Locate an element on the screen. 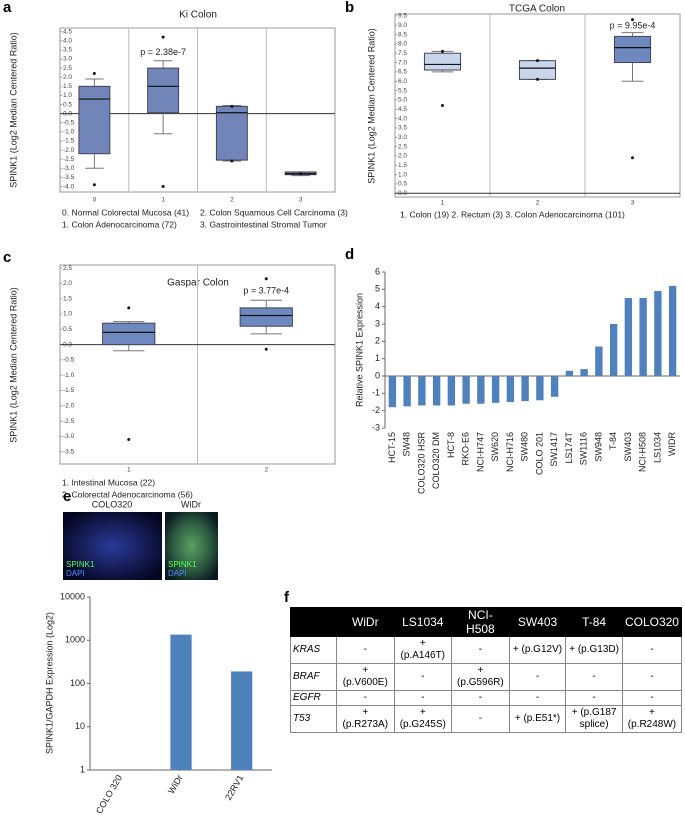 This screenshot has width=685, height=824. category-note: 2. Colon Squamous Cell Carcinoma (3) is located at coordinates (274, 212).